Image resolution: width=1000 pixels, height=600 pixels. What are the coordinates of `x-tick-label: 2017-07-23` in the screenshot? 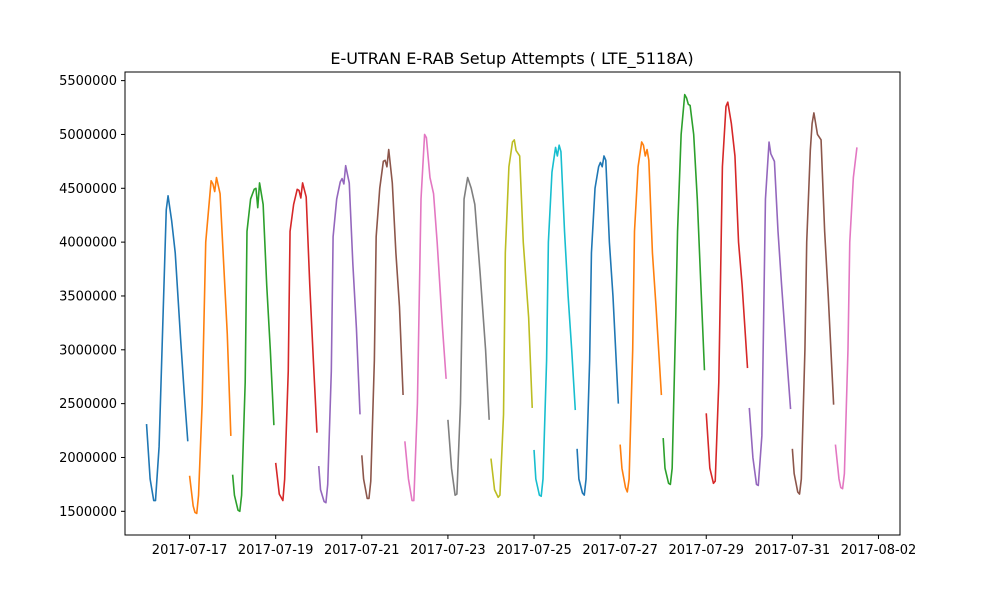 It's located at (448, 550).